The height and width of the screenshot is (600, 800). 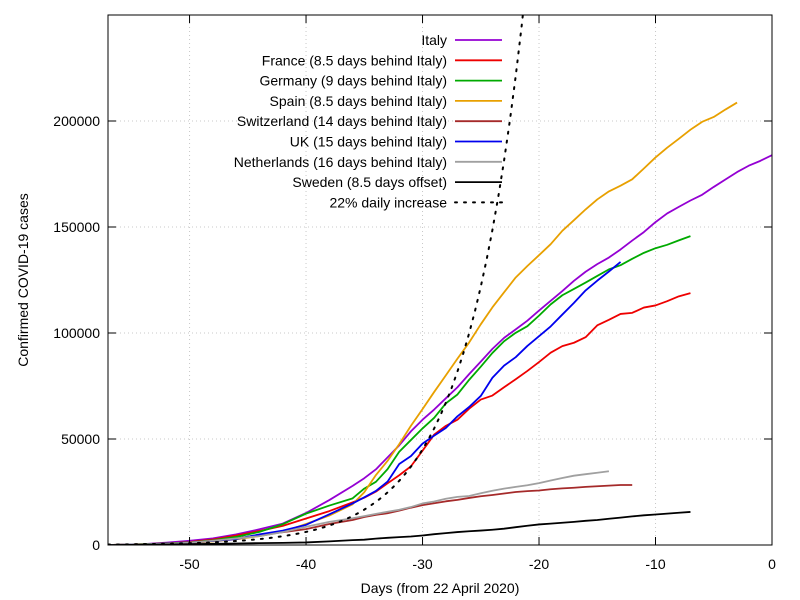 I want to click on y-tick-label: 150000, so click(x=76, y=227).